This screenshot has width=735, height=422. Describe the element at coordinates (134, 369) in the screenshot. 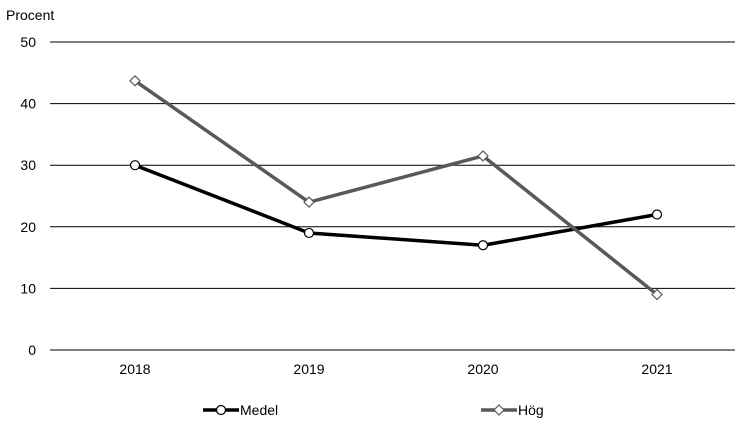

I see `x-tick-label: 2018` at that location.